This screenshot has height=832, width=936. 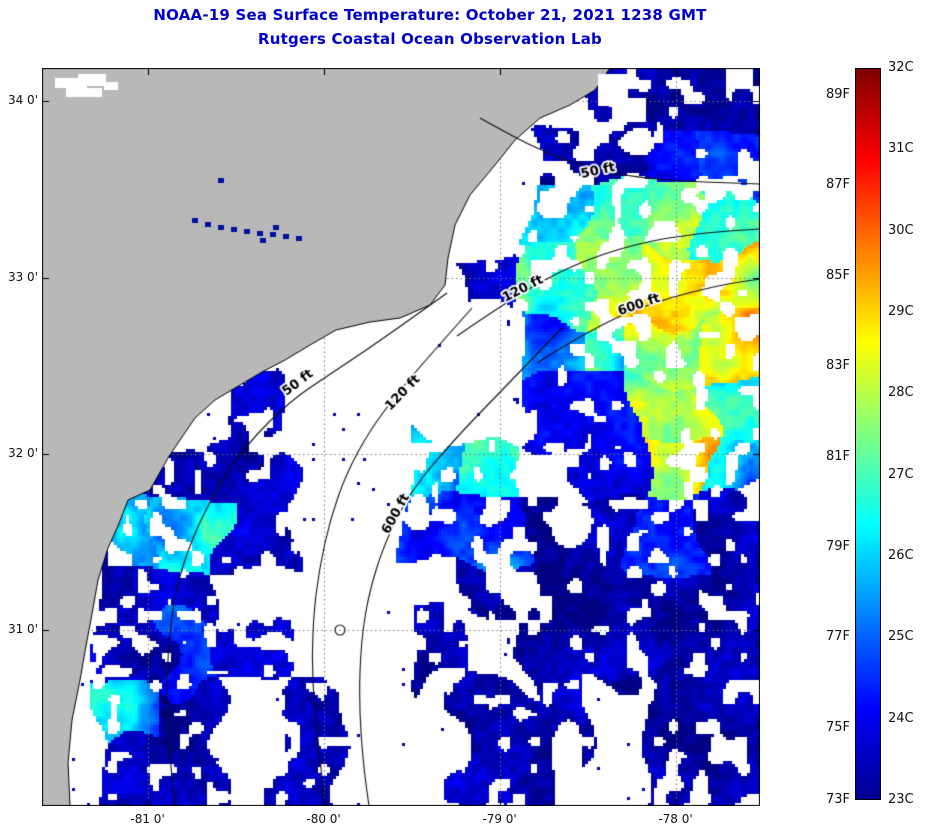 I want to click on colorbar-f-label: 79F, so click(x=837, y=546).